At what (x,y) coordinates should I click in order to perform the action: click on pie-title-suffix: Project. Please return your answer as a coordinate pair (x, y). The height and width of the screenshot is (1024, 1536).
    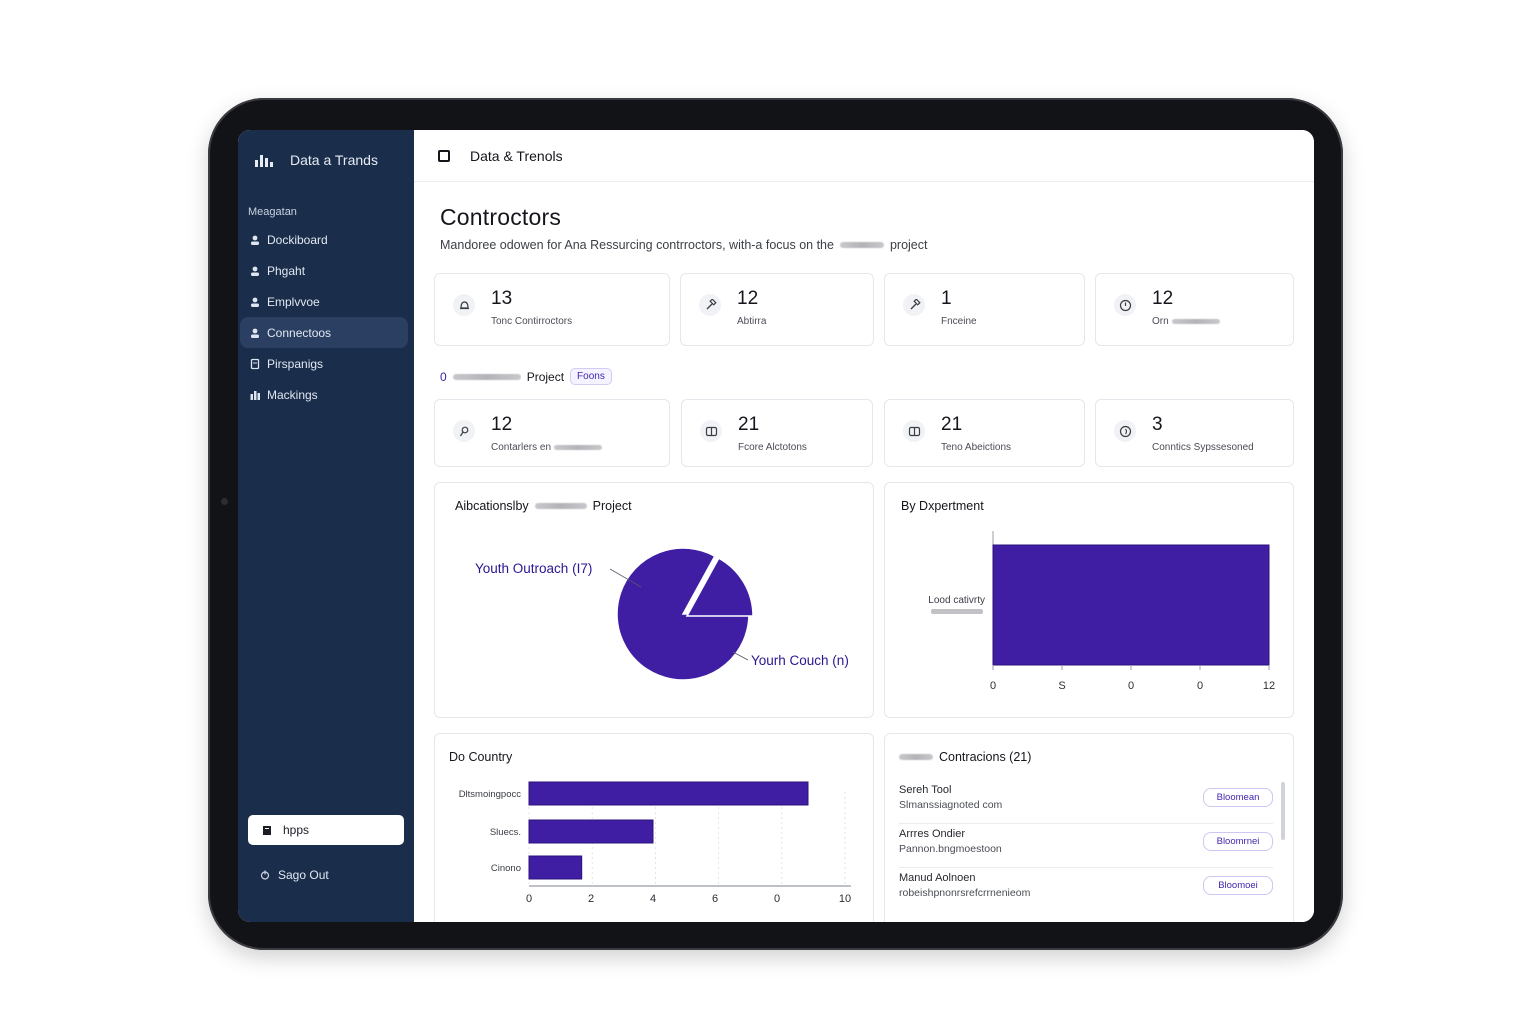
    Looking at the image, I should click on (612, 506).